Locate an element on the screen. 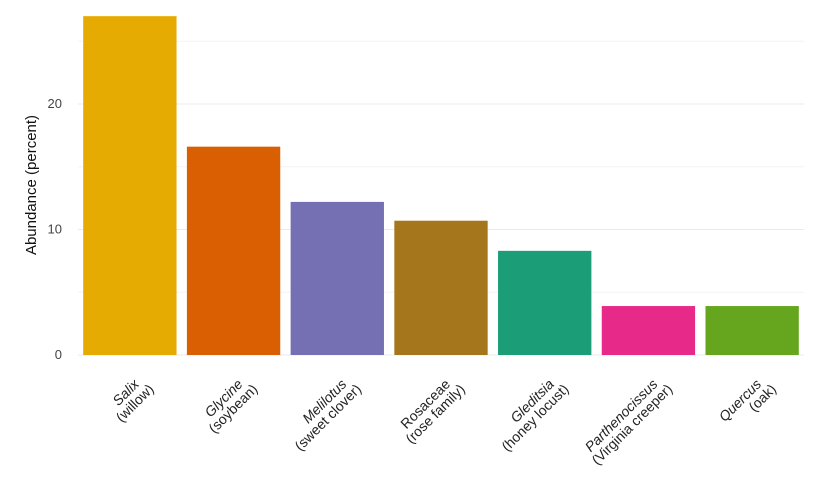  y-tick-label: 10 is located at coordinates (55, 229).